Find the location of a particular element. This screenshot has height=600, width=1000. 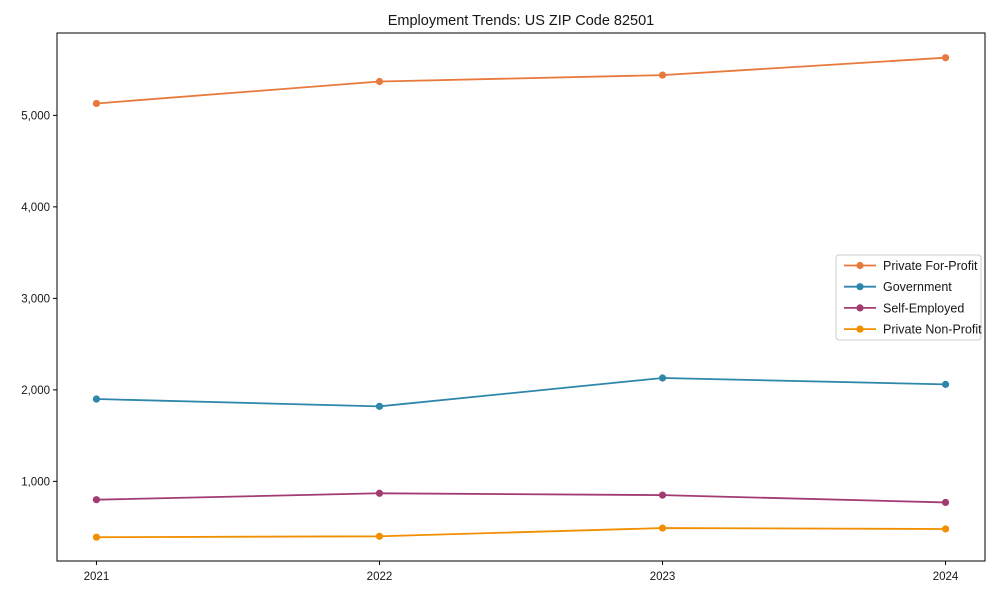

point-private-for-profit-2022 is located at coordinates (379, 81).